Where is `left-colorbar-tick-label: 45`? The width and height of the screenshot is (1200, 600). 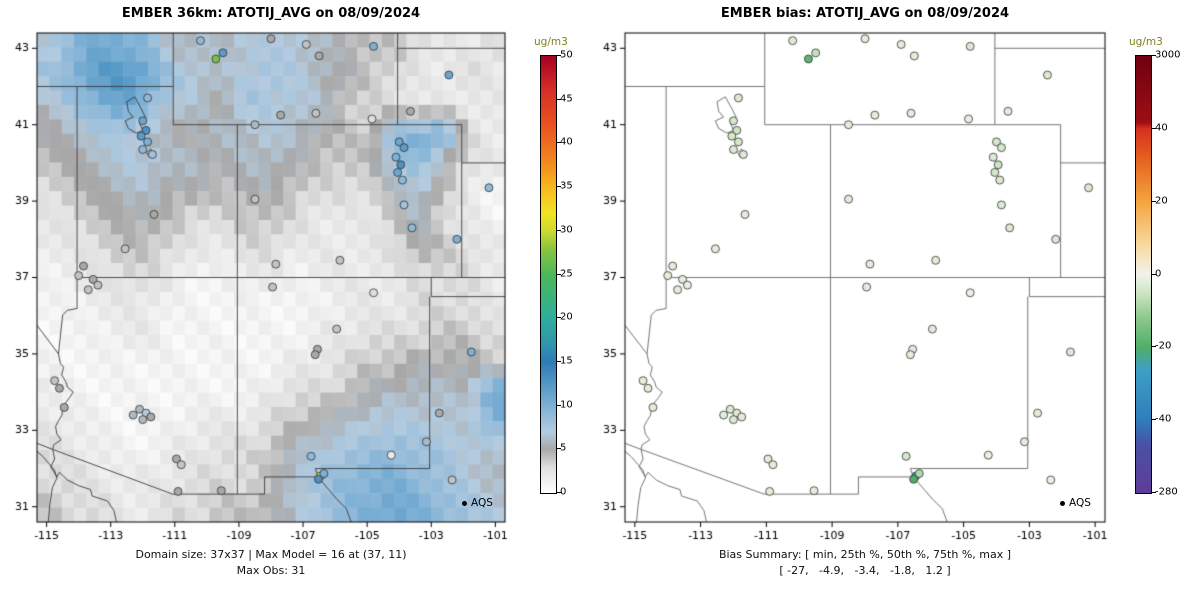
left-colorbar-tick-label: 45 is located at coordinates (566, 99).